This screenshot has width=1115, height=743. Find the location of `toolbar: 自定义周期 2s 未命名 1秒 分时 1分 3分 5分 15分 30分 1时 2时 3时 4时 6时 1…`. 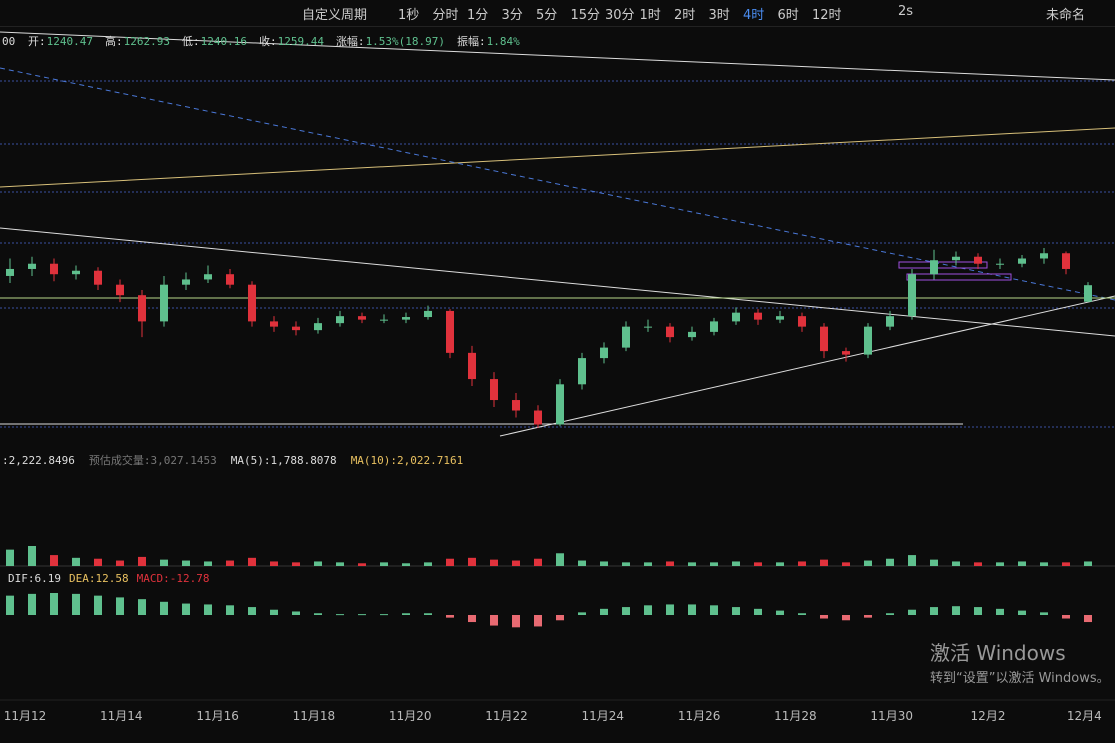

toolbar: 自定义周期 2s 未命名 1秒 分时 1分 3分 5分 15分 30分 1时 2时 3时 4时 6时 1… is located at coordinates (557, 13).